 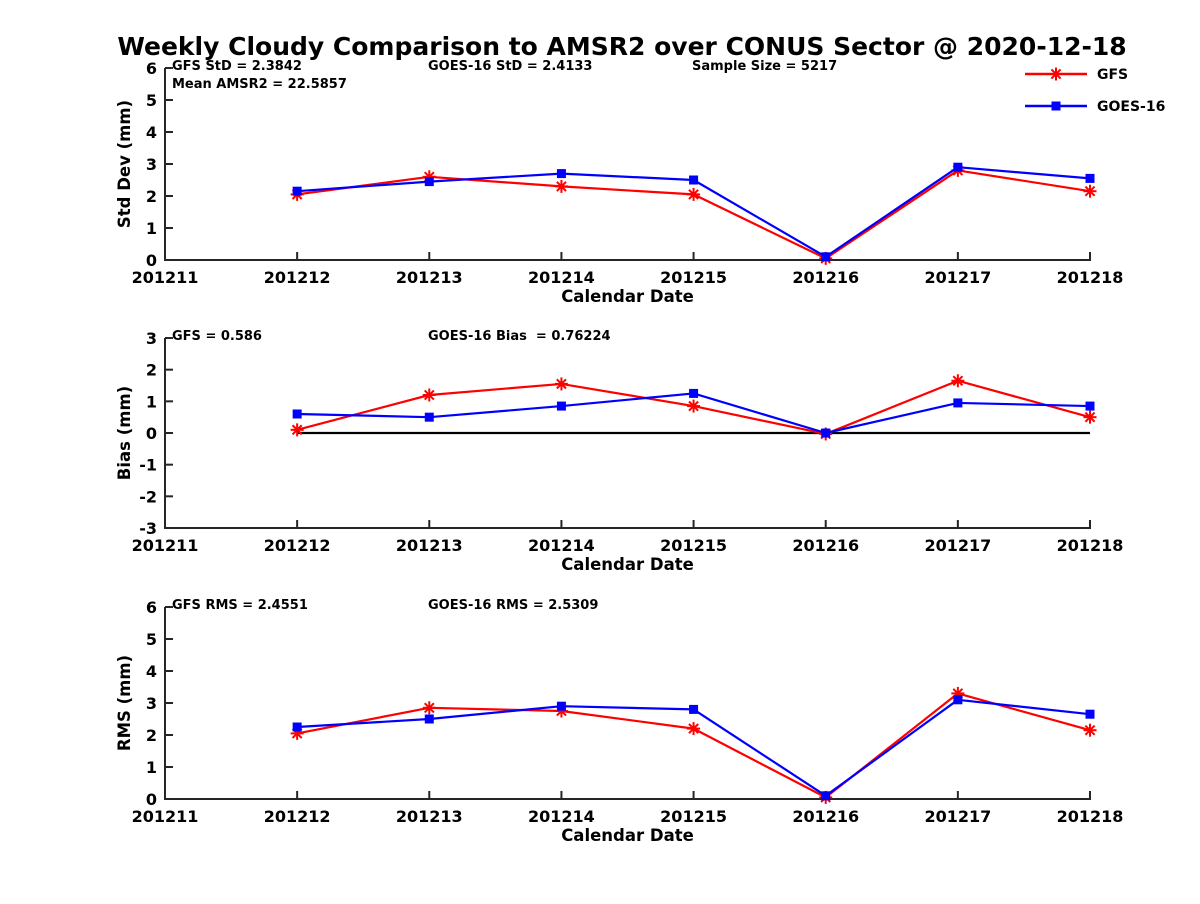 I want to click on legend-label-gfs: GFS, so click(x=1112, y=75).